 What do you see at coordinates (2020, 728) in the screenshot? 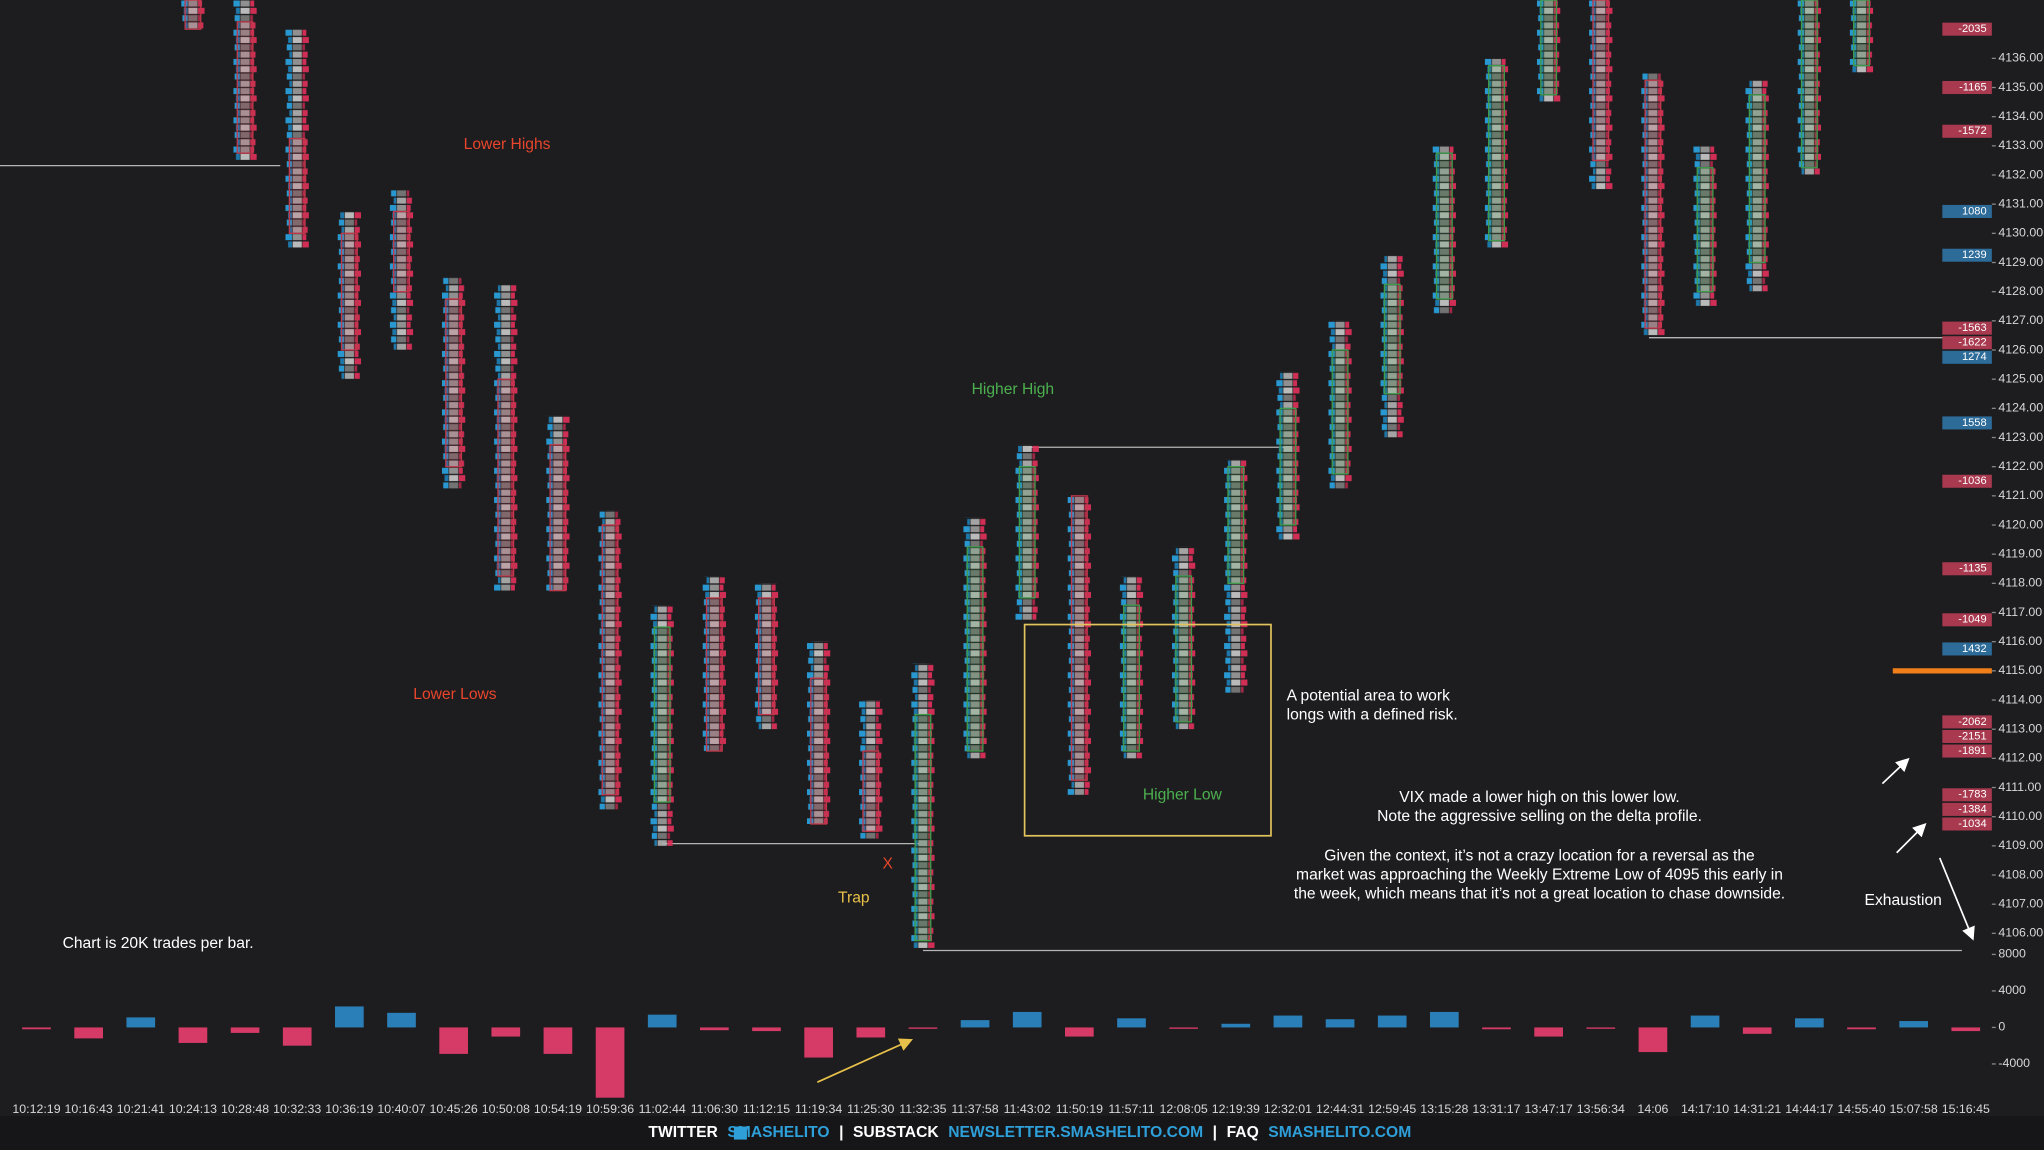
I see `y-tick-label: 4113.00` at bounding box center [2020, 728].